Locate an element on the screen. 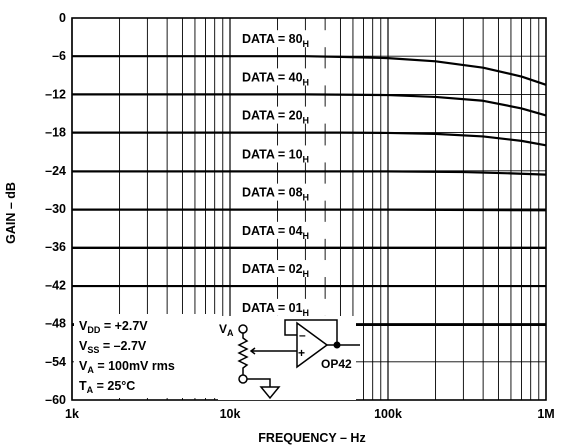  series-label: DATA = 10H is located at coordinates (275, 155).